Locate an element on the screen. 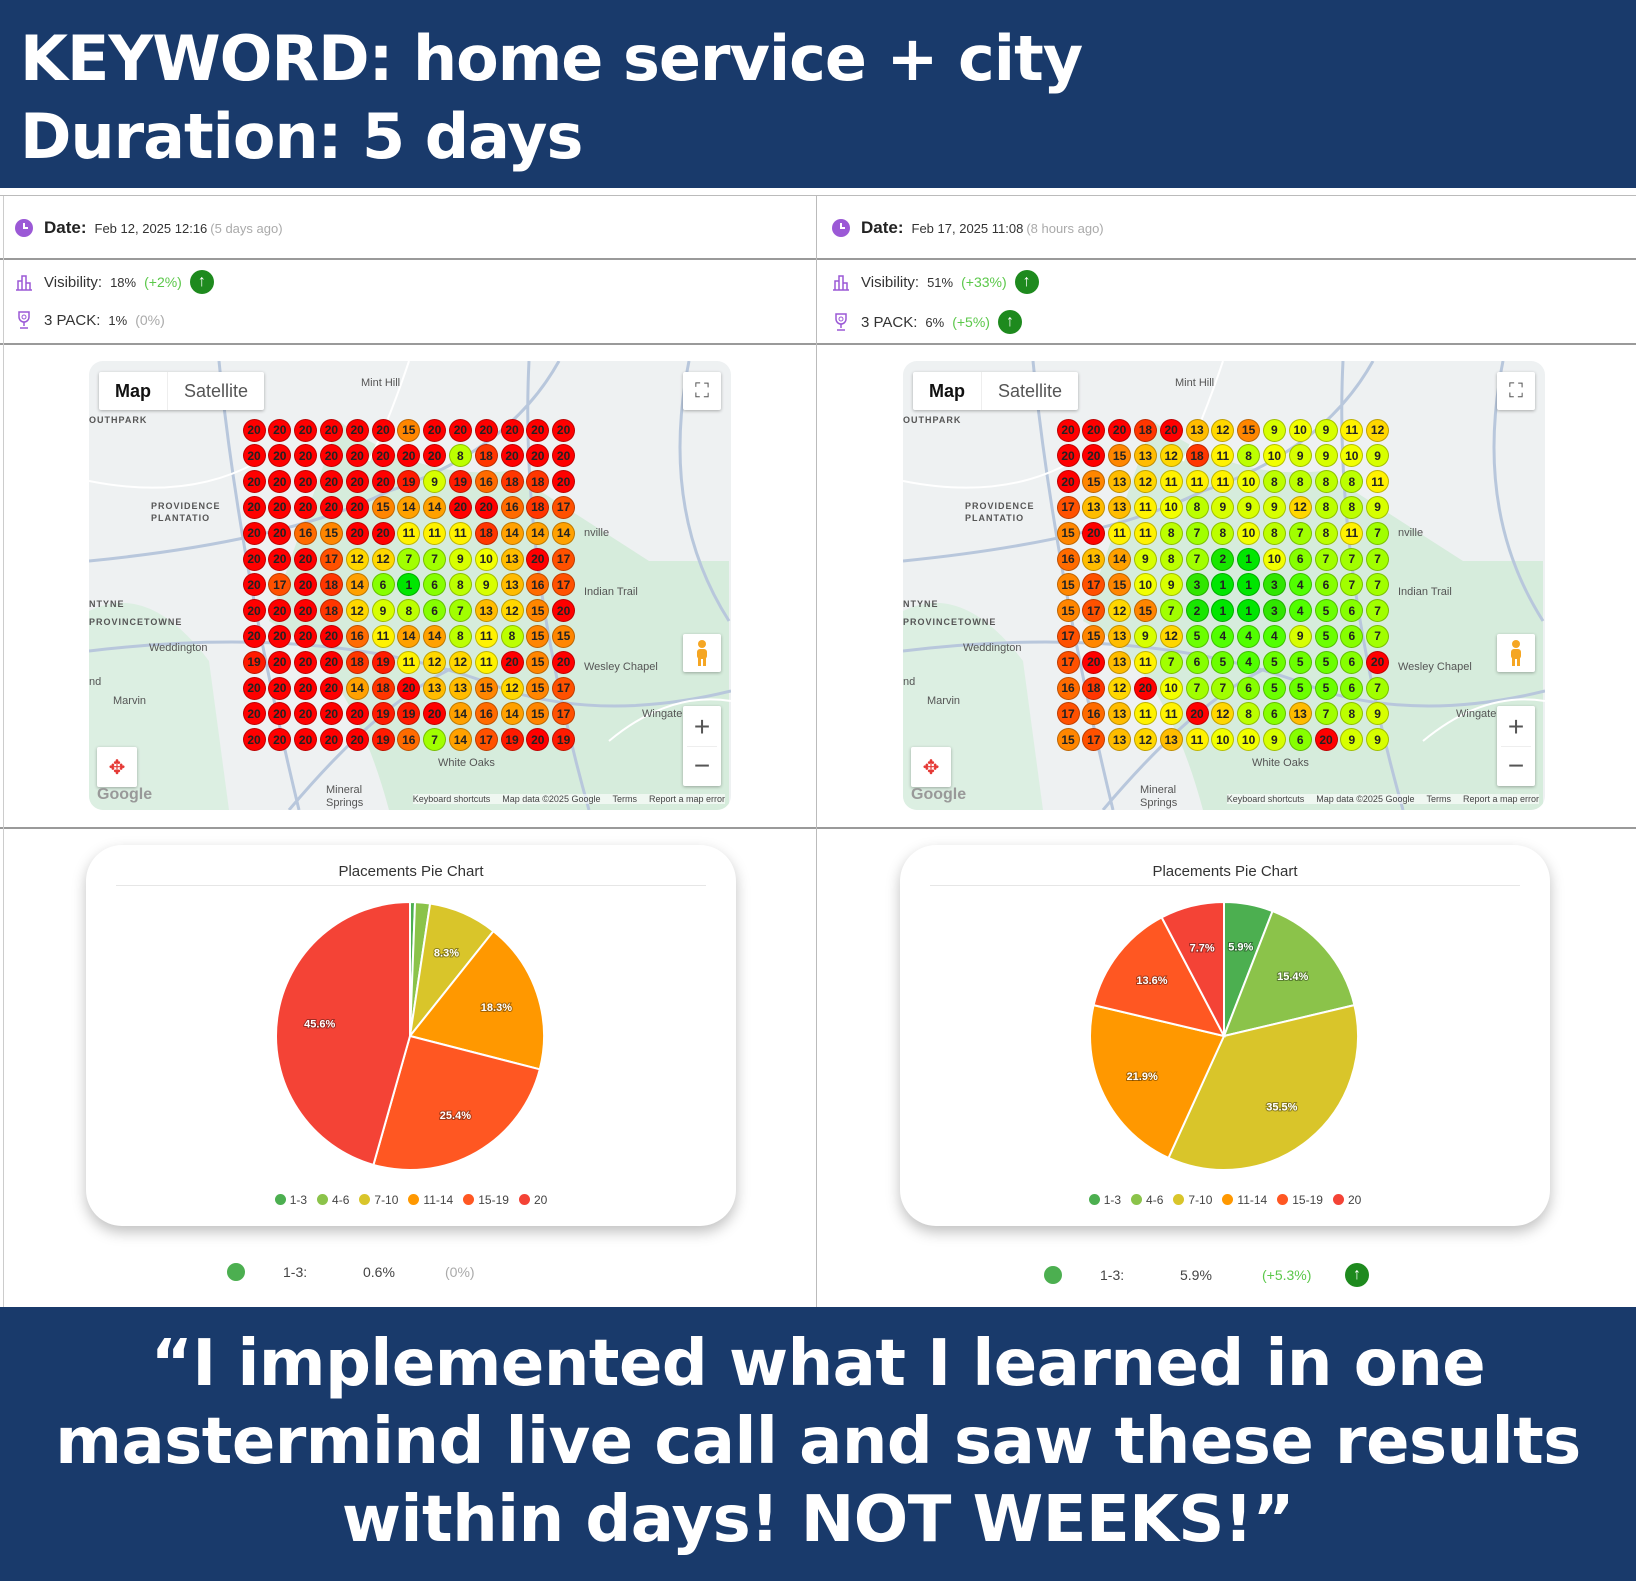  rank-marker: 5 is located at coordinates (1223, 662).